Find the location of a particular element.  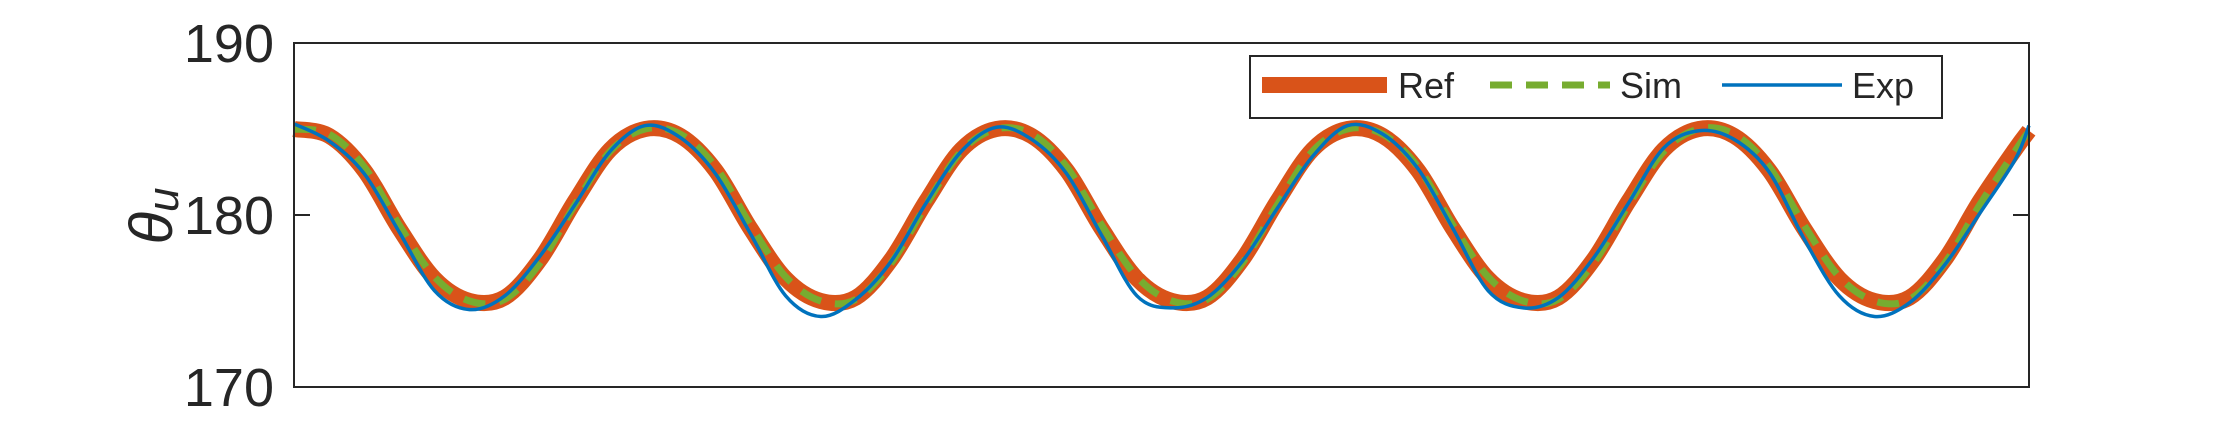

y-axis-label: θu is located at coordinates (153, 215).